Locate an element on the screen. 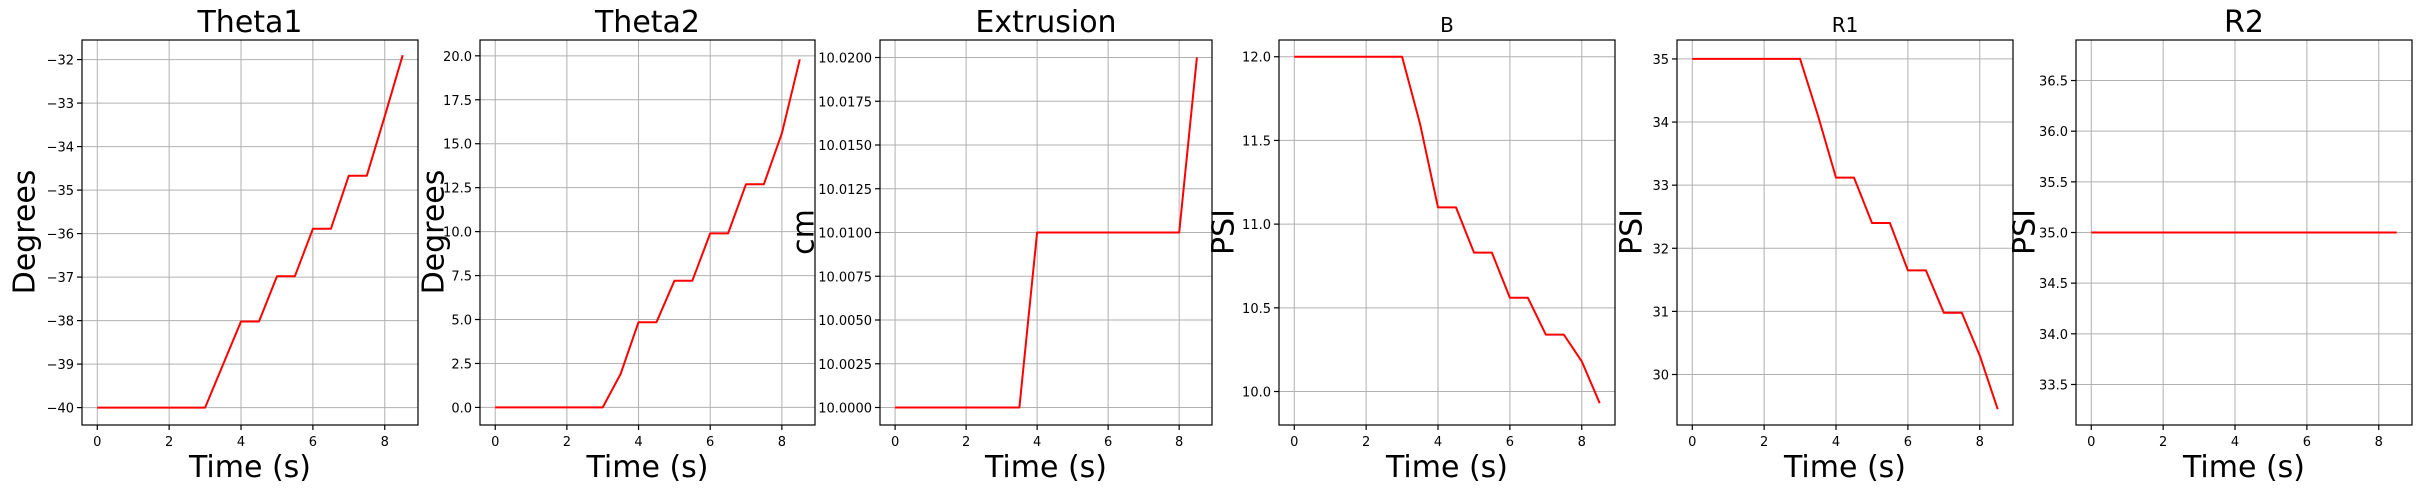  y-tick-label: 32 is located at coordinates (1660, 249).